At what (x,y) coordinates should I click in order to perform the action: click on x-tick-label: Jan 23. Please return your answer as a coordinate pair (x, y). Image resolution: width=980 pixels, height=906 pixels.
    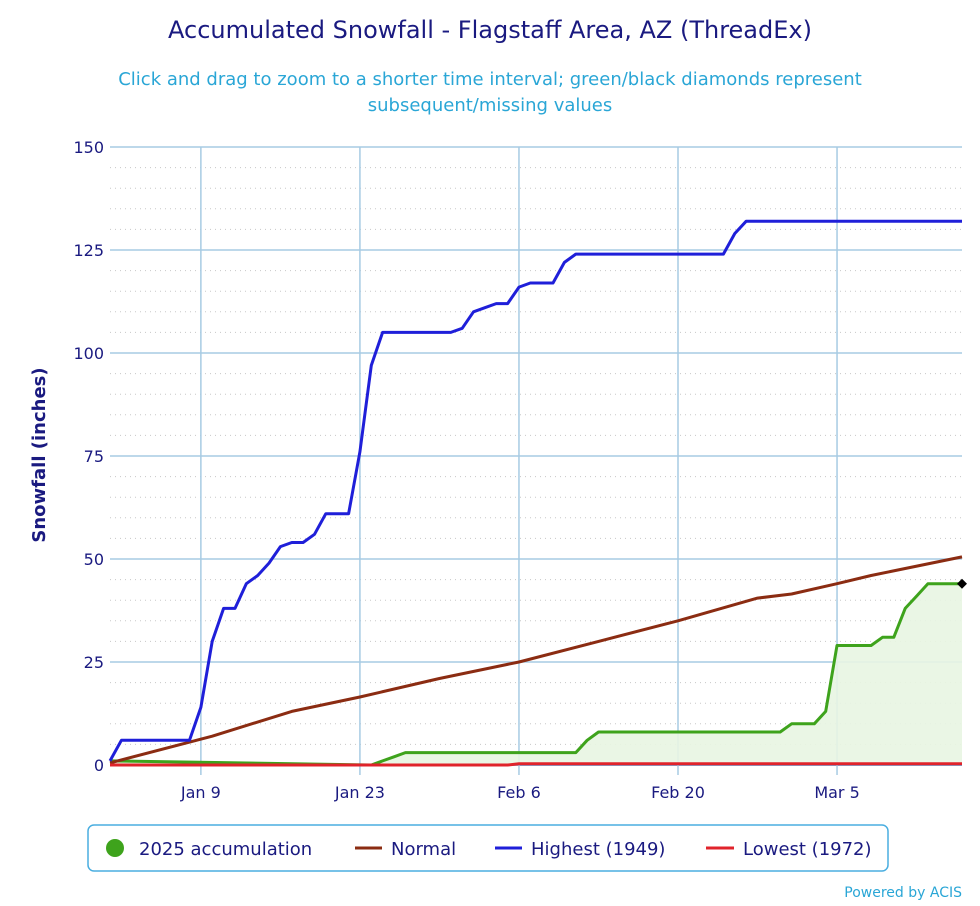
    Looking at the image, I should click on (359, 792).